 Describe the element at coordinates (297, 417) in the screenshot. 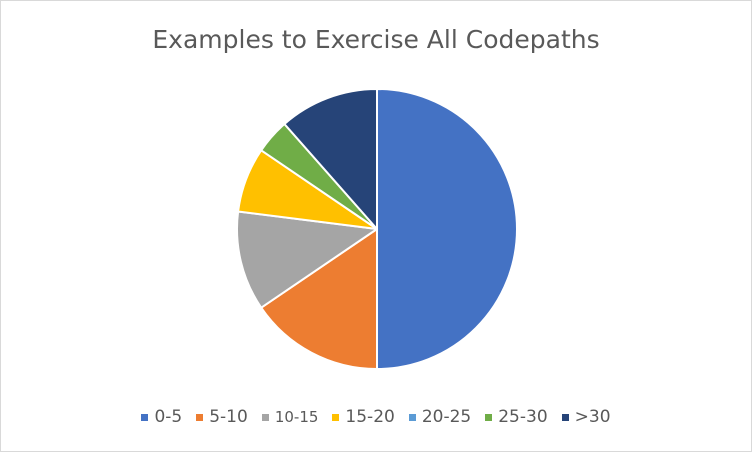

I see `legend-label: 10-15` at that location.